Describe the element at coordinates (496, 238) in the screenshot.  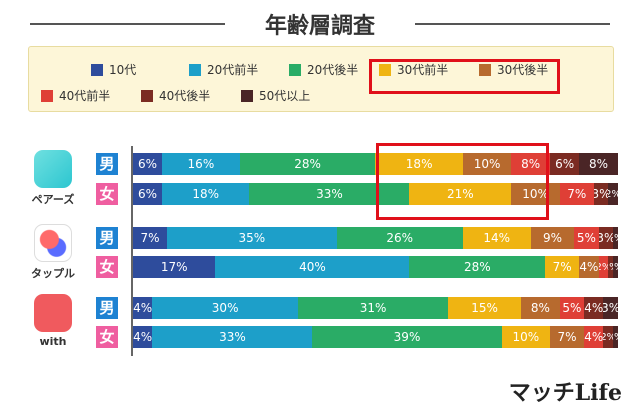
I see `bar-segment: 14%` at that location.